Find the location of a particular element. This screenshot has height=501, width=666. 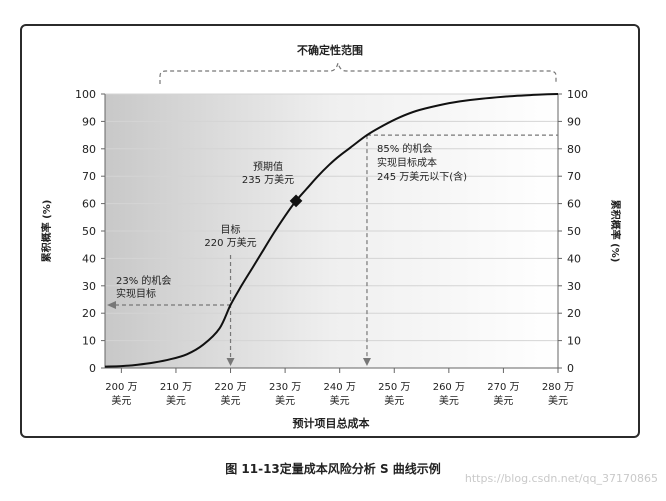

y-tick-label-right: 20 is located at coordinates (574, 313).